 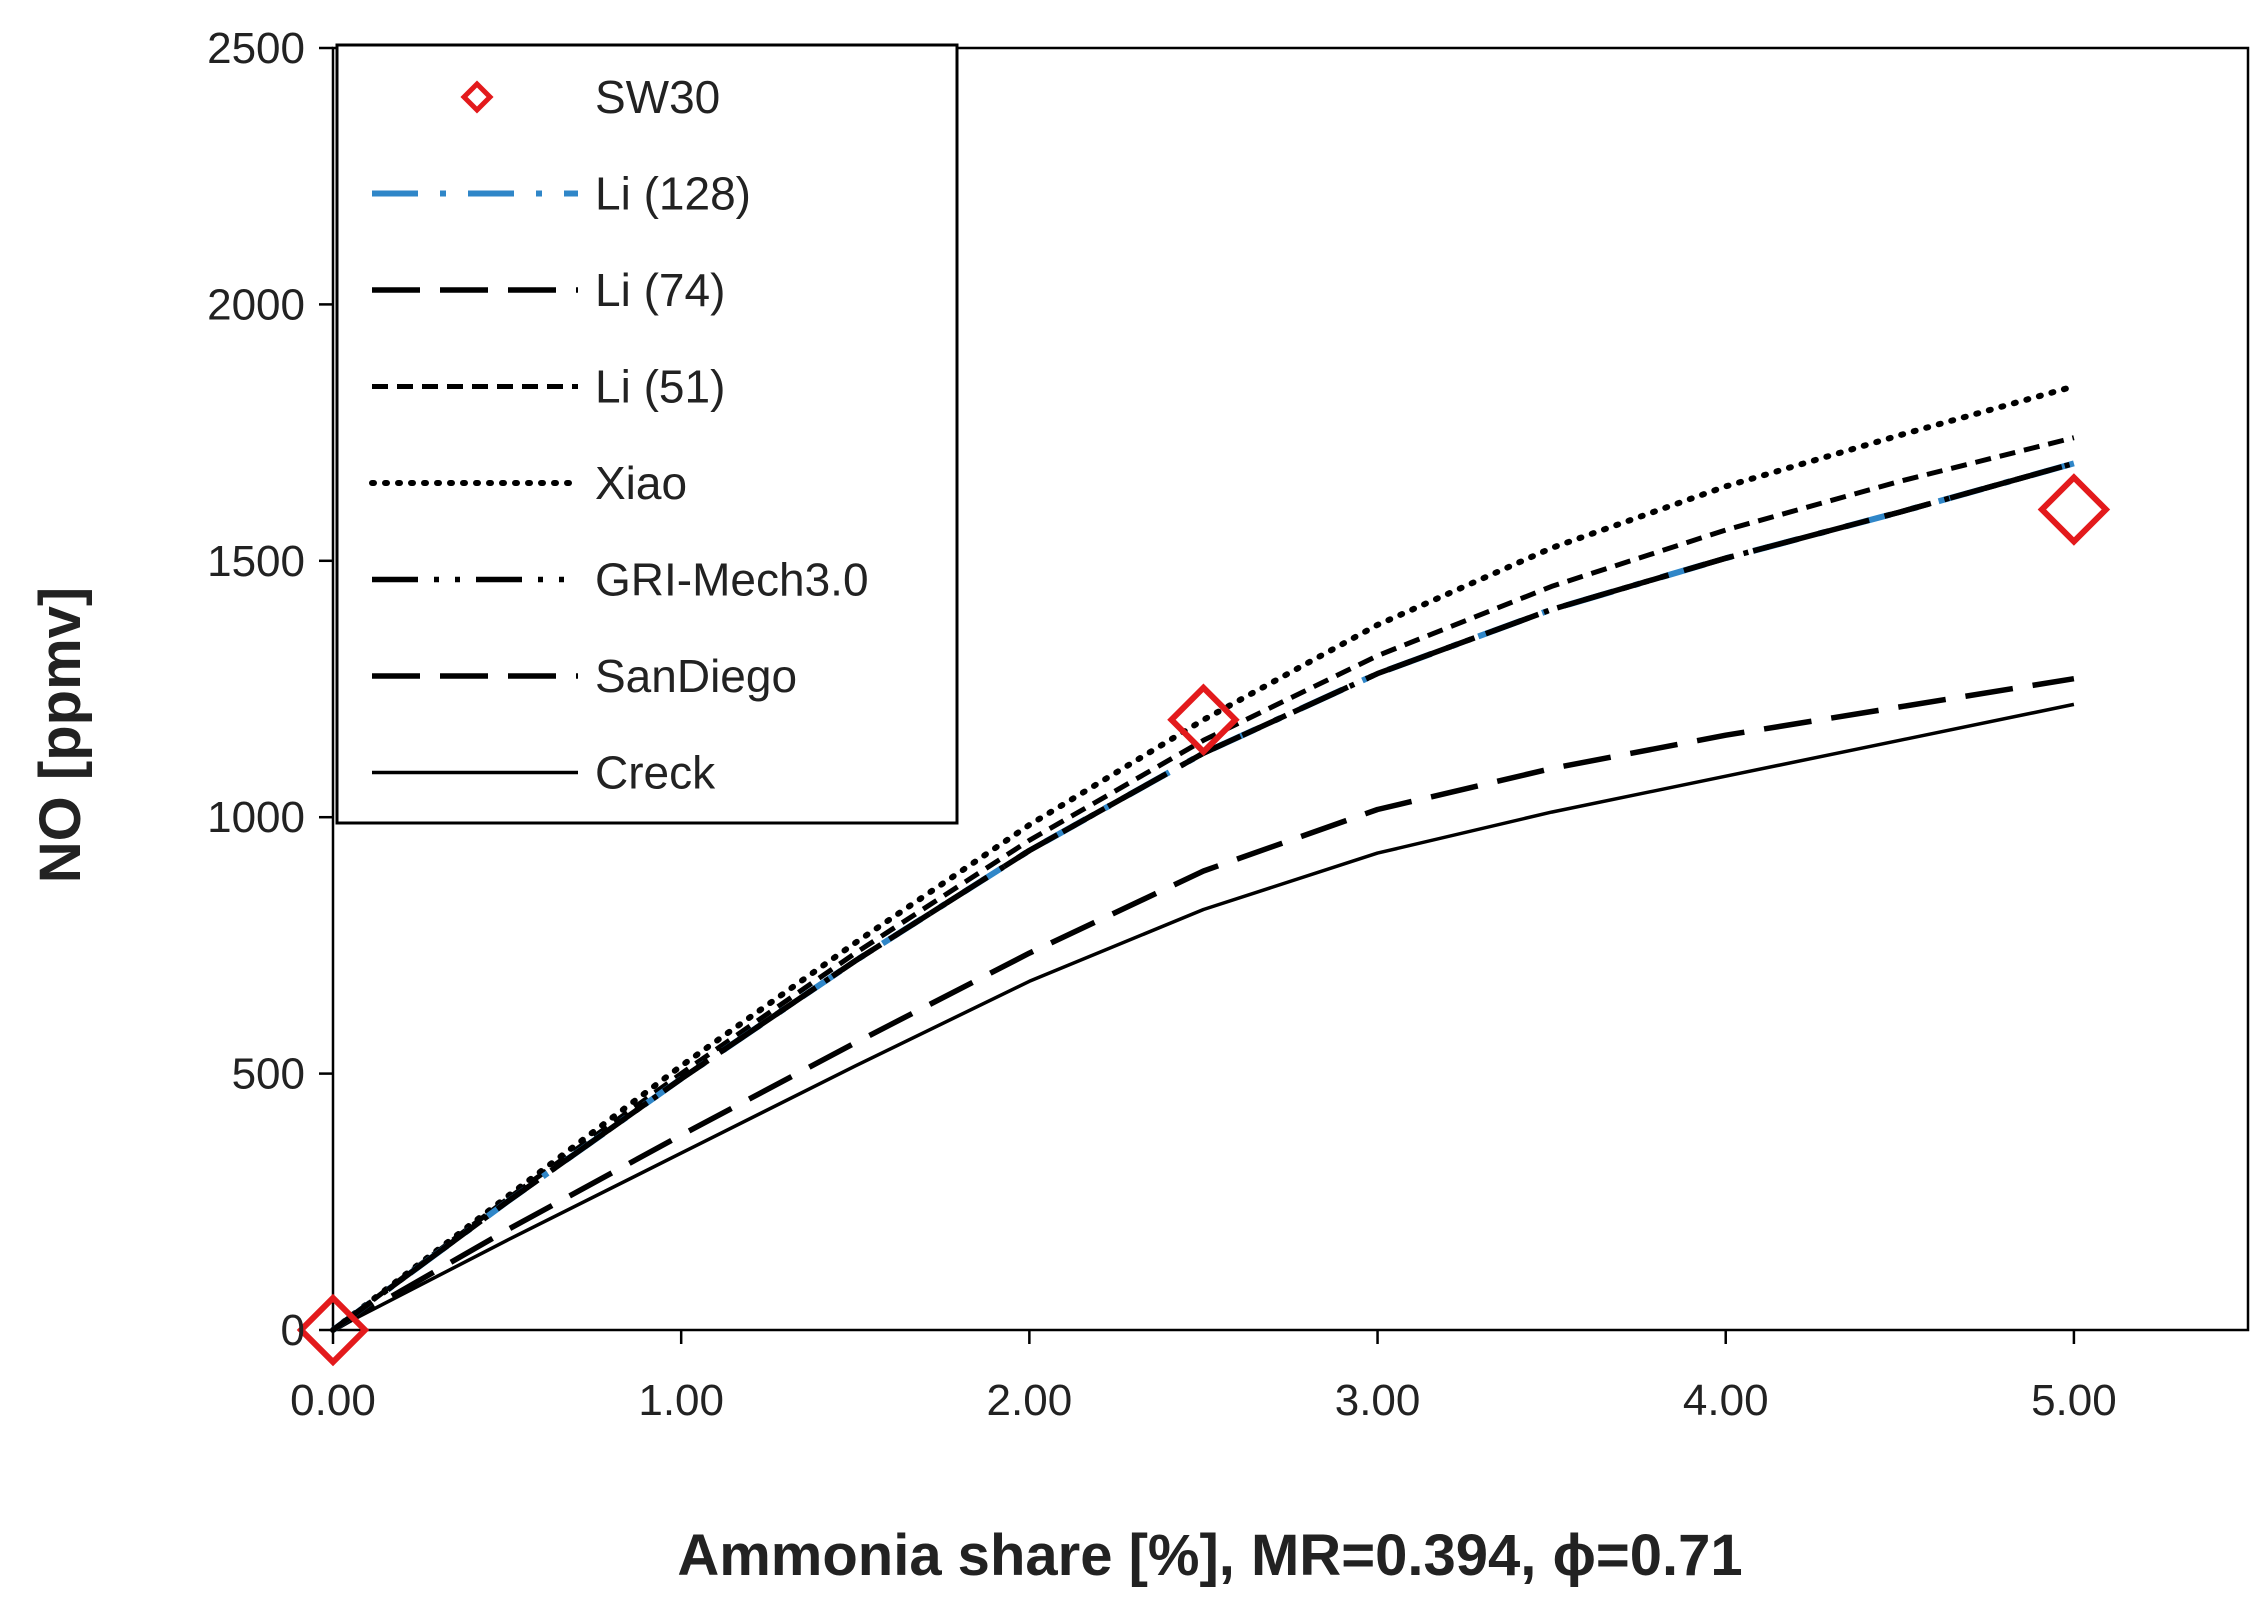 I want to click on legend-label-xiao: Xiao, so click(x=641, y=483).